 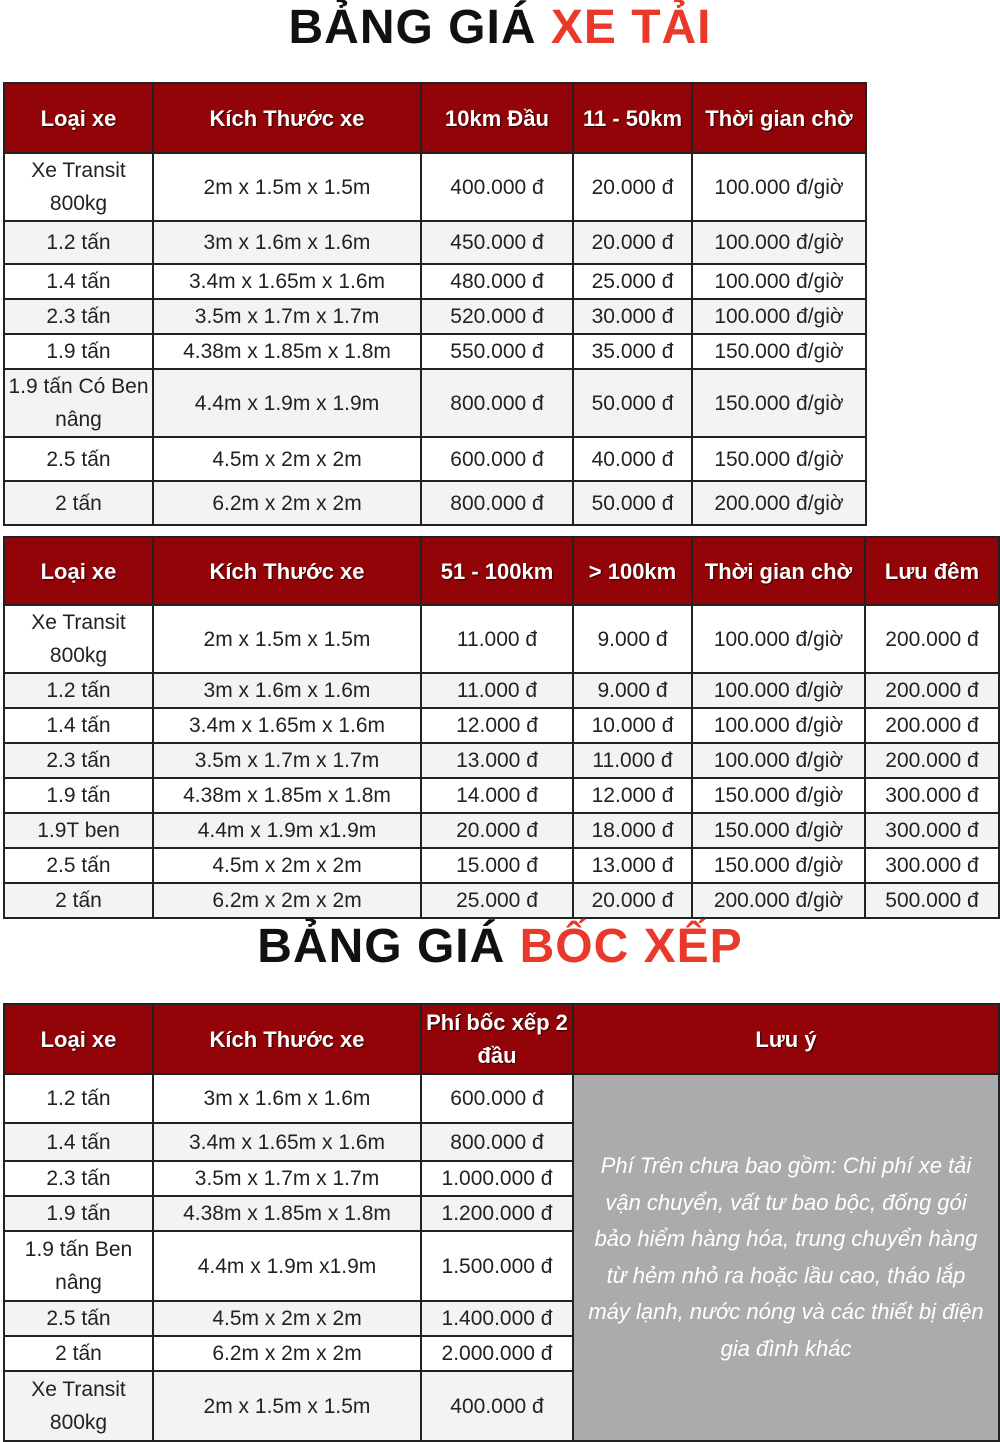 What do you see at coordinates (287, 1266) in the screenshot?
I see `table-cell: 4.4m x 1.9m x1.9m` at bounding box center [287, 1266].